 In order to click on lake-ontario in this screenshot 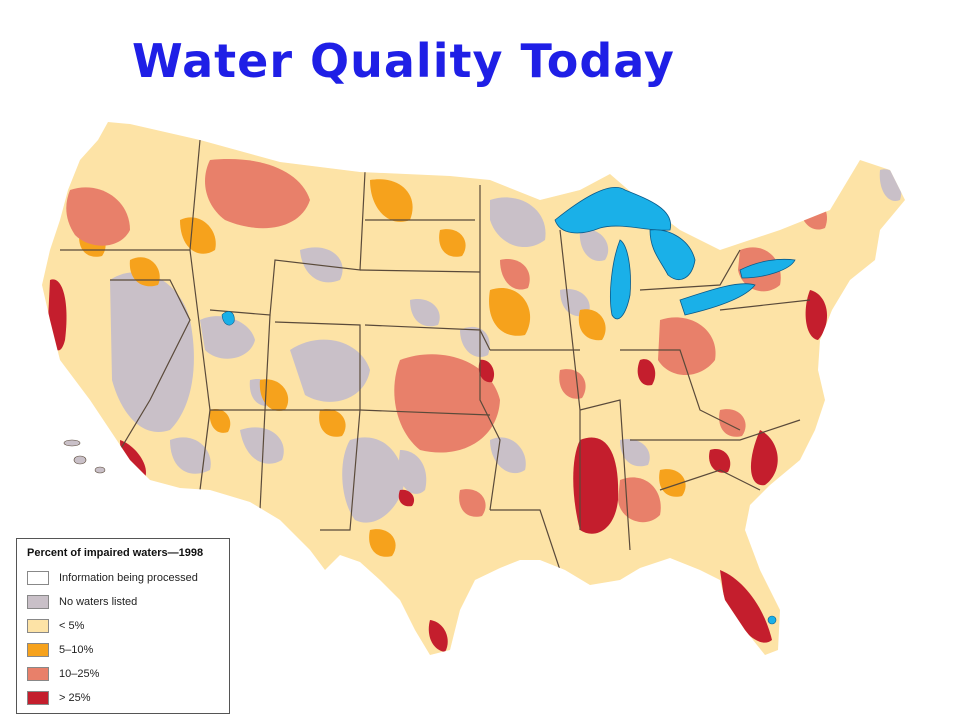, I will do `click(767, 268)`.